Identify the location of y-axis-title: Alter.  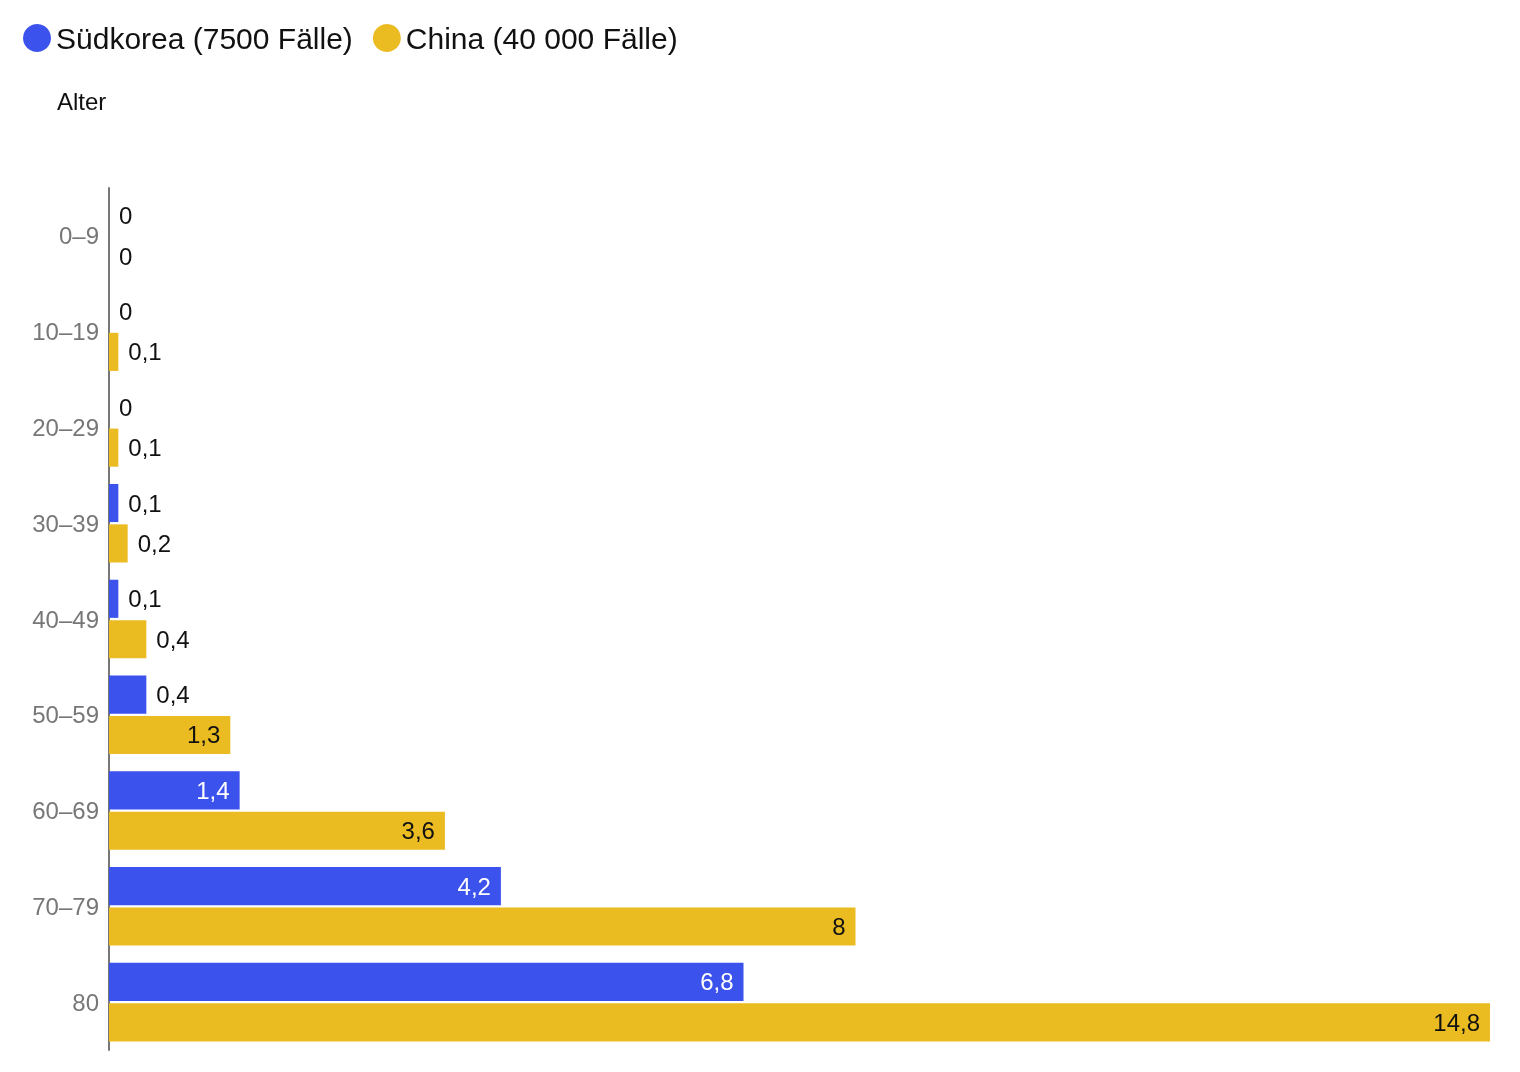
(82, 101).